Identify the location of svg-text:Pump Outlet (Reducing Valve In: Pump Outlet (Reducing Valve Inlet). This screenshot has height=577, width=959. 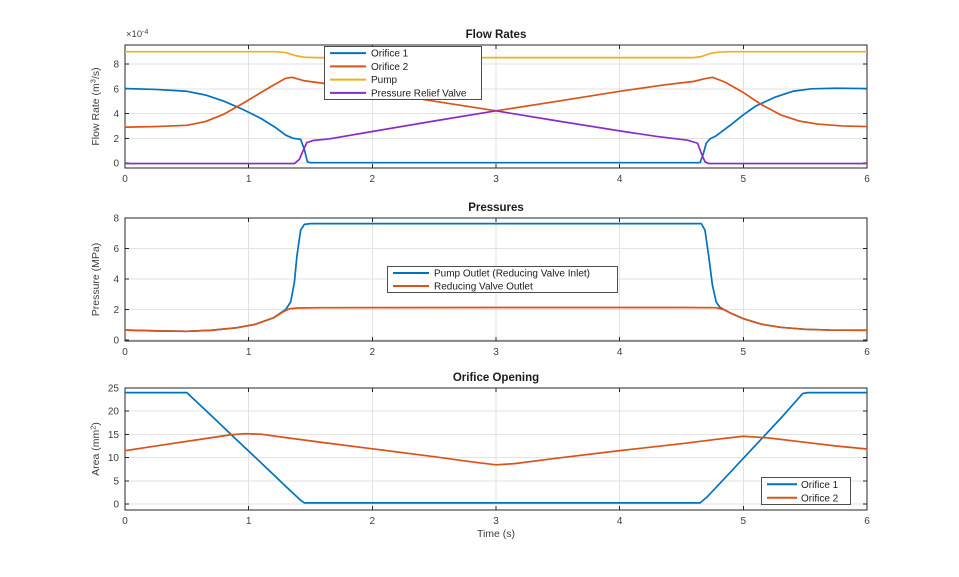
(512, 274).